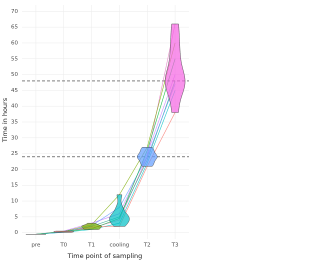 The height and width of the screenshot is (262, 320). Describe the element at coordinates (14, 43) in the screenshot. I see `y-tick-label: 60` at that location.